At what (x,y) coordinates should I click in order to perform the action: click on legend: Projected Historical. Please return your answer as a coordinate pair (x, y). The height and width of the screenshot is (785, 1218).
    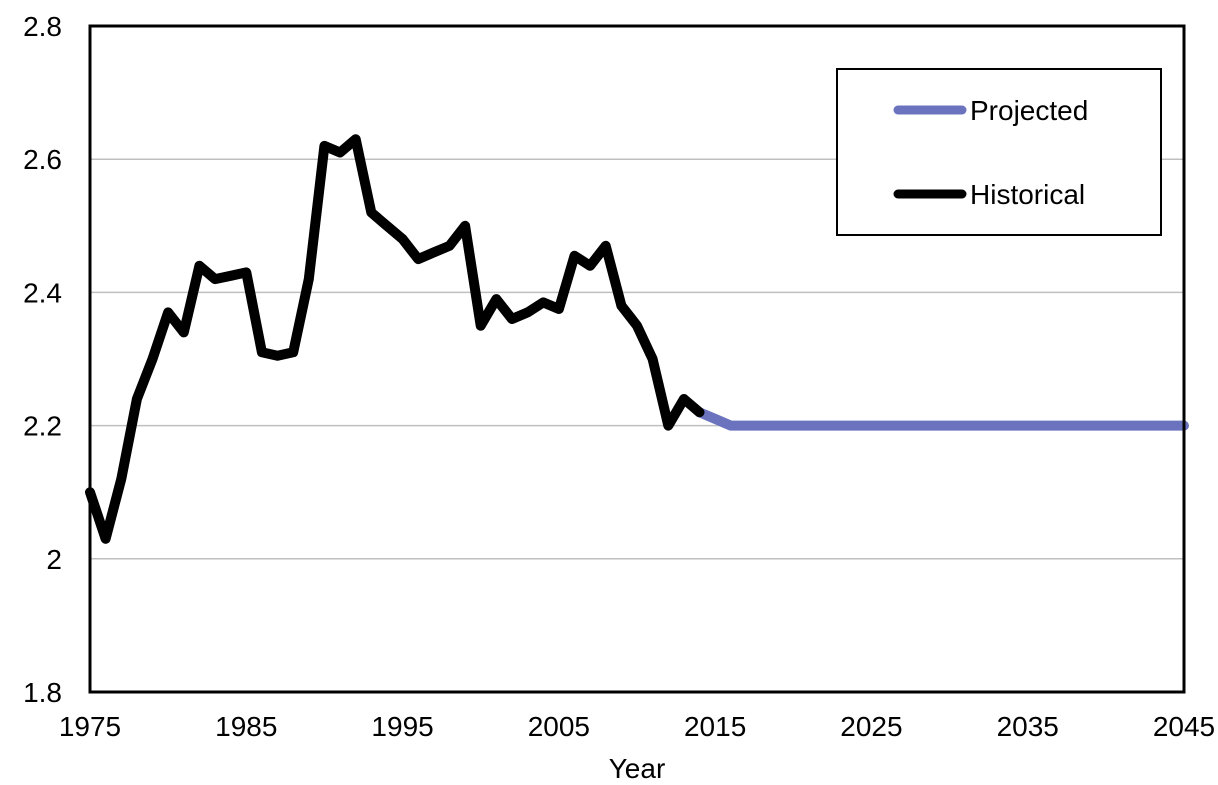
    Looking at the image, I should click on (999, 152).